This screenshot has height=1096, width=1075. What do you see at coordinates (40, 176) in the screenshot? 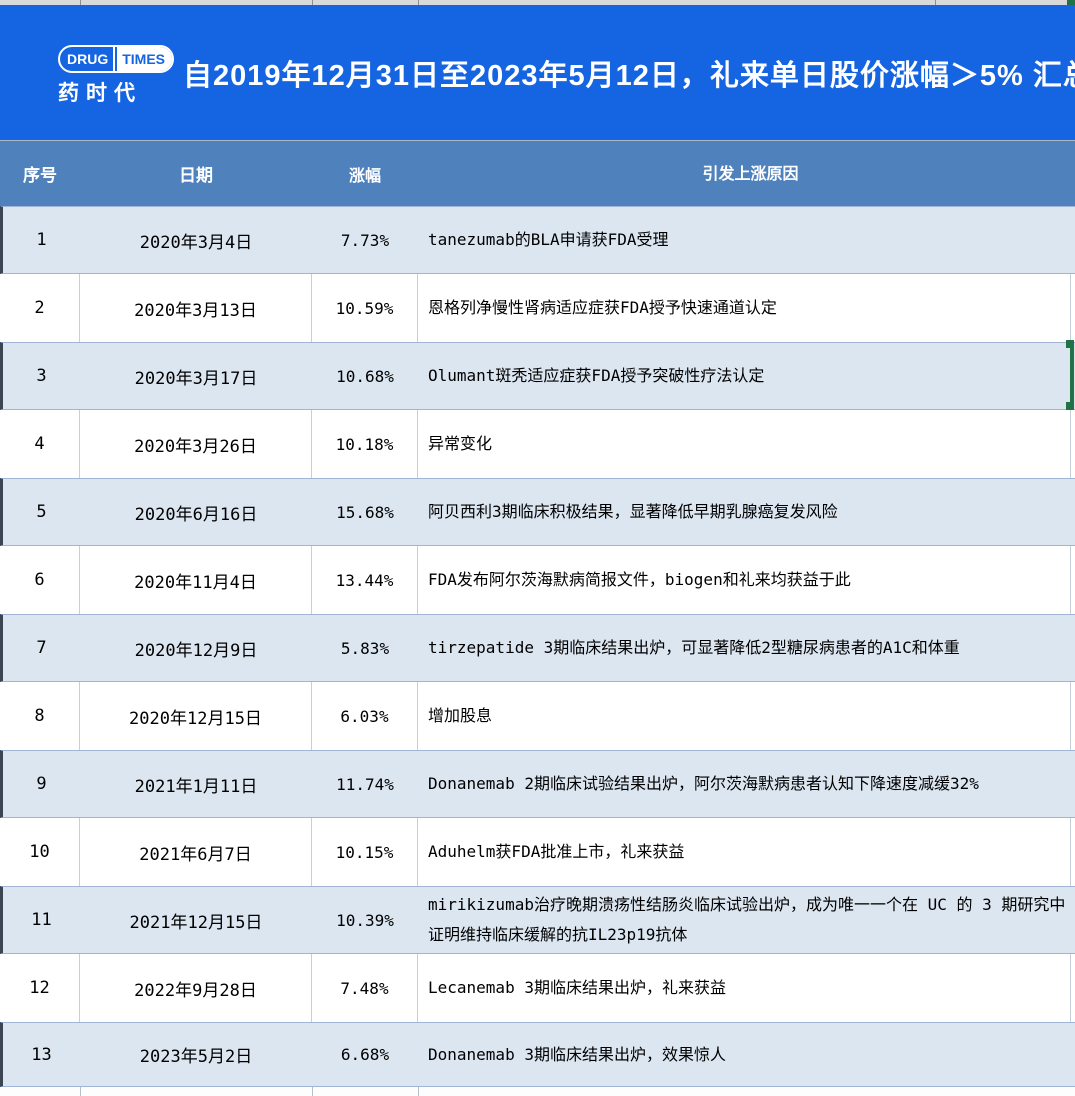
I see `column-header-no: 序号` at bounding box center [40, 176].